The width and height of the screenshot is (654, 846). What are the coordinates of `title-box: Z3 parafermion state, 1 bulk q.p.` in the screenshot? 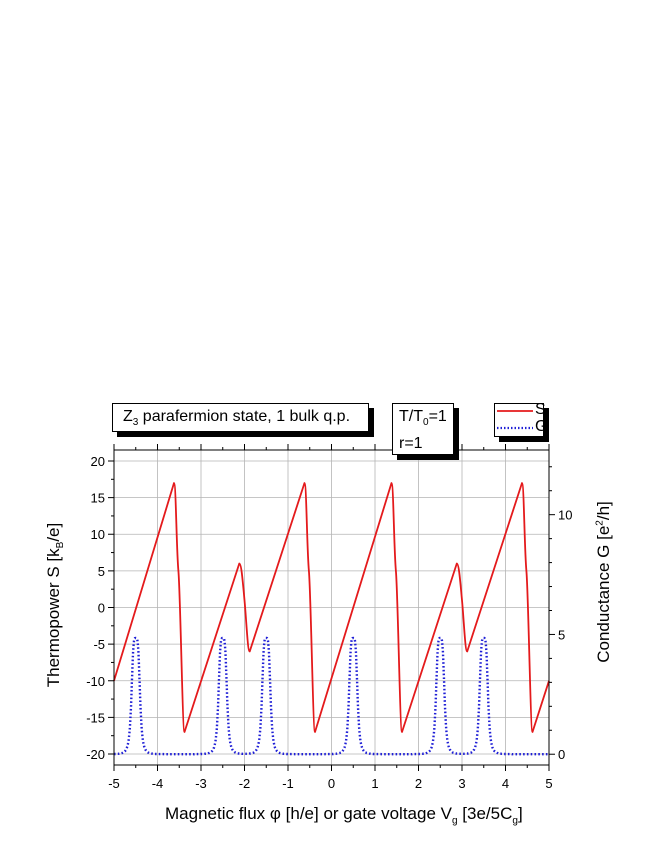 It's located at (240, 417).